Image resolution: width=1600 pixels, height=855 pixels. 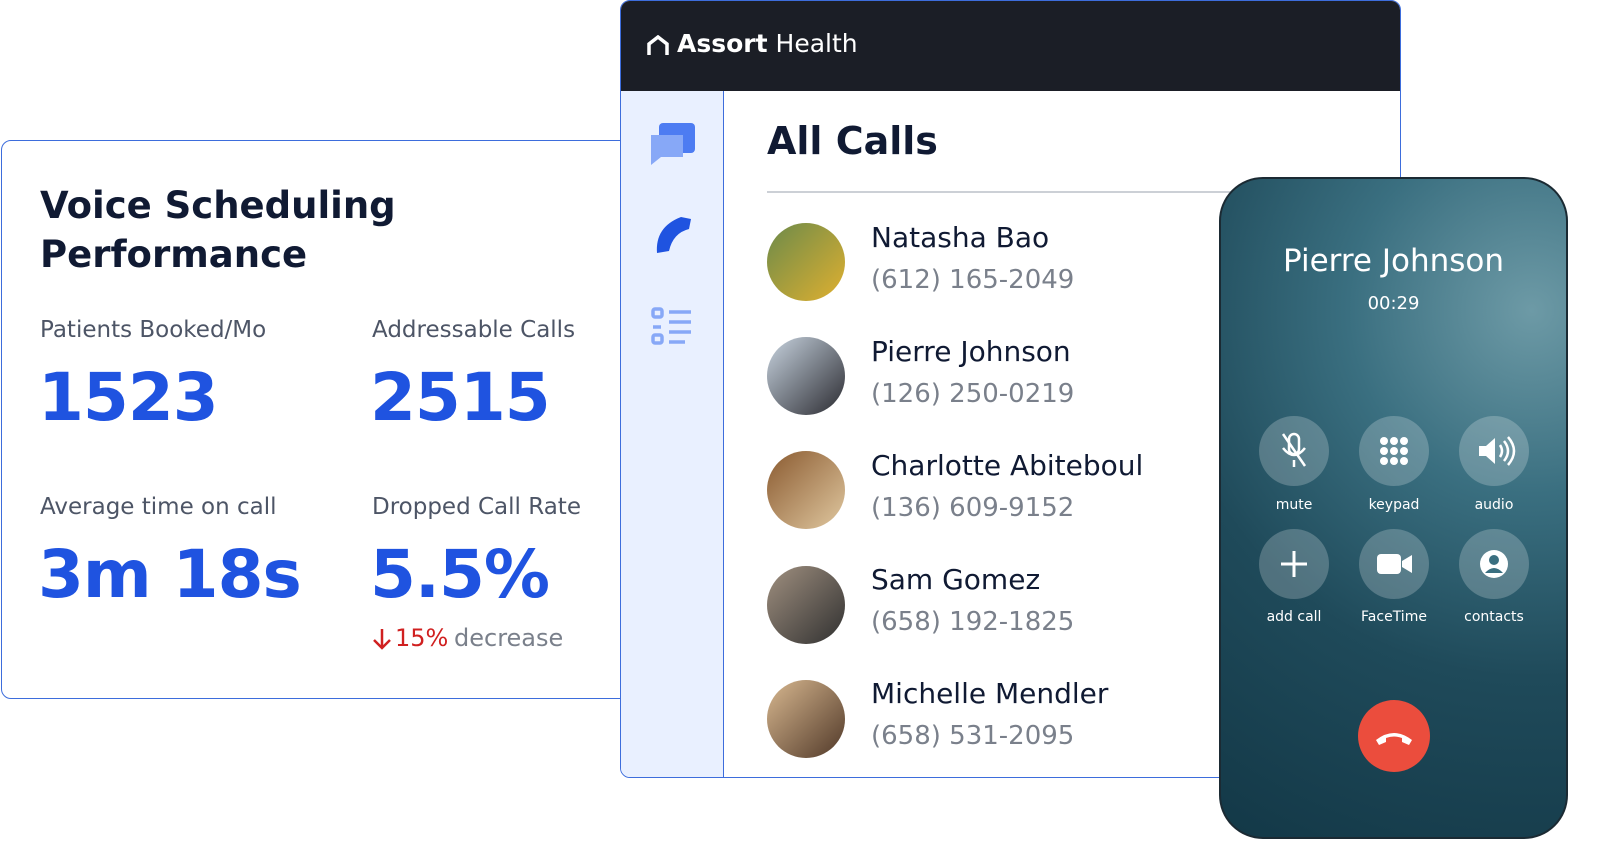 I want to click on contact-icon, so click(x=1494, y=564).